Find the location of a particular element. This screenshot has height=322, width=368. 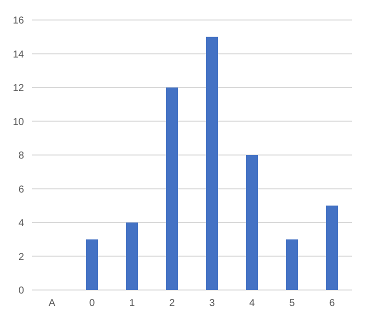

x-tick-label: 5 is located at coordinates (292, 303).